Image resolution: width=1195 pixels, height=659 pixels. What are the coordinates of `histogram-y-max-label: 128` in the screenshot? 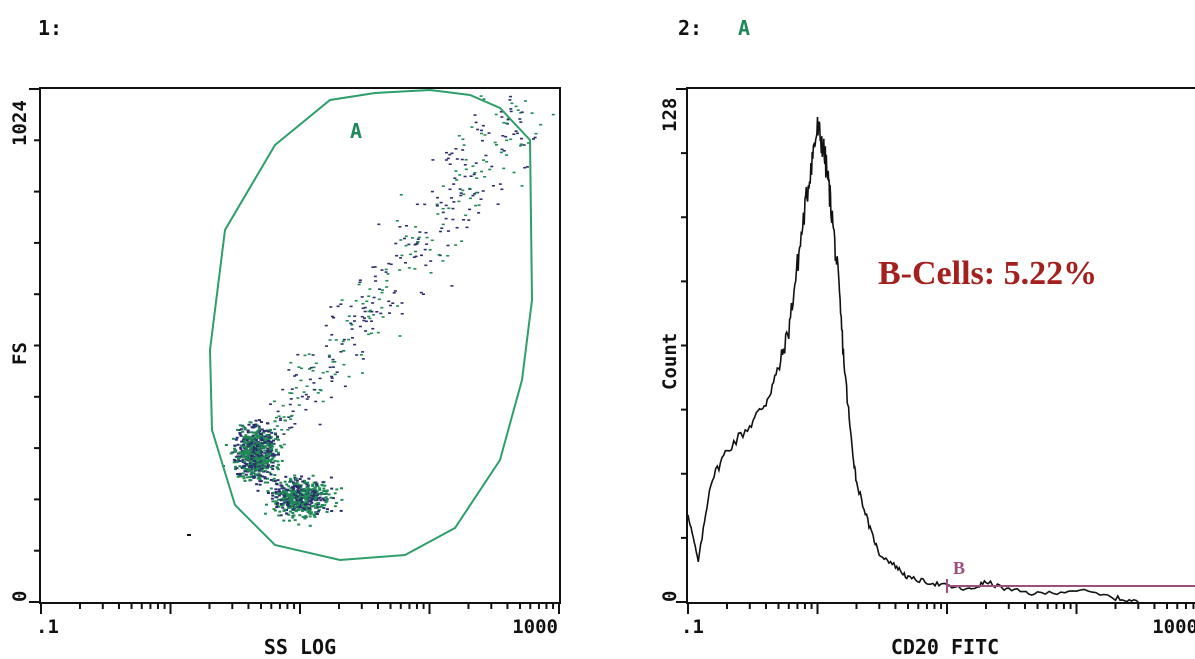 It's located at (670, 115).